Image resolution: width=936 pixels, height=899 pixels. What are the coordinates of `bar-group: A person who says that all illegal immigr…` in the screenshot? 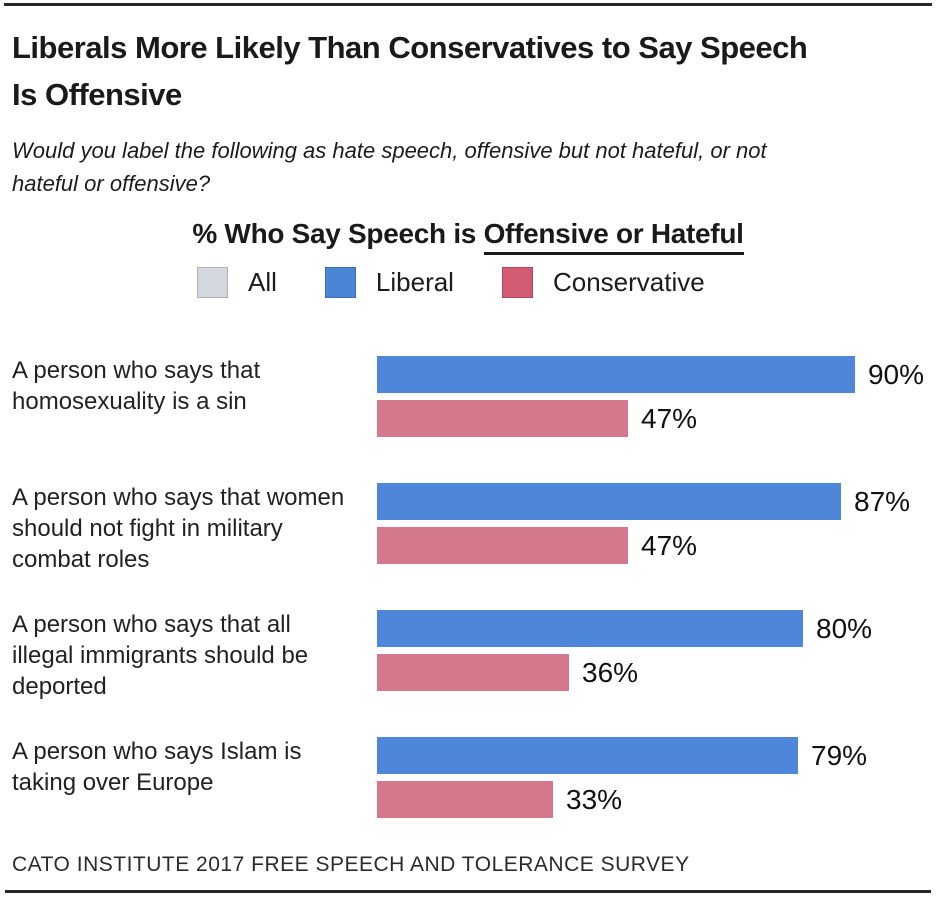 It's located at (468, 655).